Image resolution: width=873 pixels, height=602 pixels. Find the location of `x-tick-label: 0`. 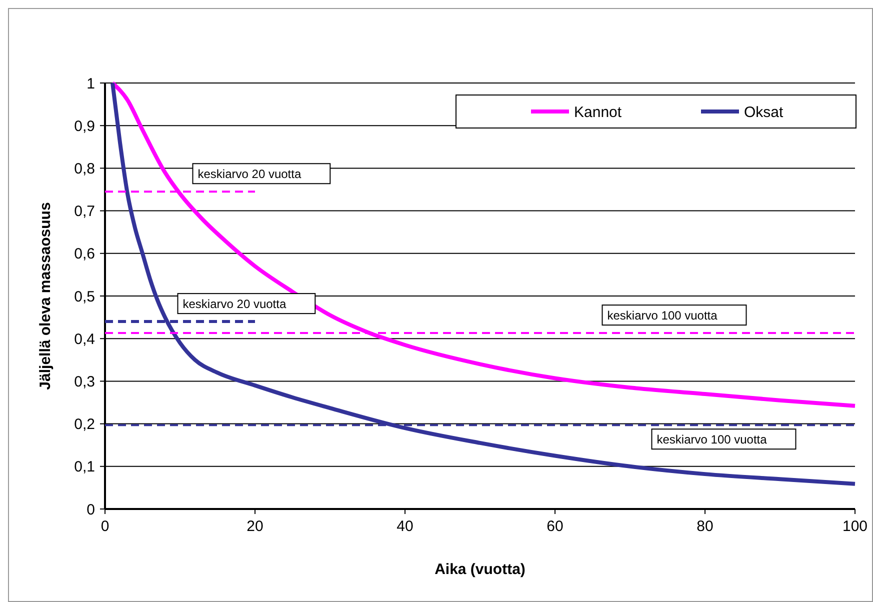

x-tick-label: 0 is located at coordinates (105, 526).